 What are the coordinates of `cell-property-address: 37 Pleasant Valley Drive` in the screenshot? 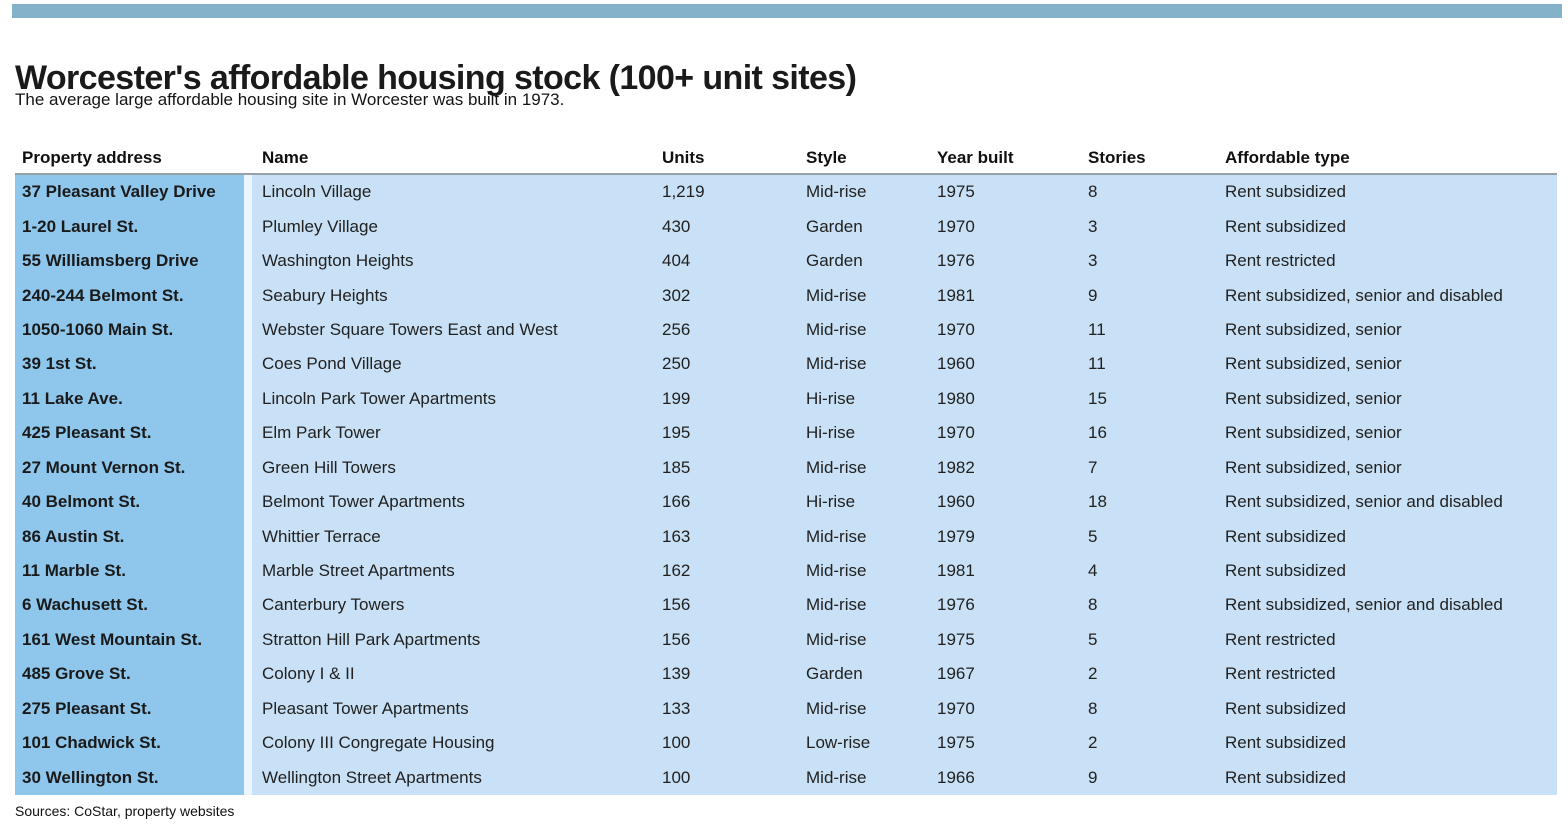 It's located at (129, 192).